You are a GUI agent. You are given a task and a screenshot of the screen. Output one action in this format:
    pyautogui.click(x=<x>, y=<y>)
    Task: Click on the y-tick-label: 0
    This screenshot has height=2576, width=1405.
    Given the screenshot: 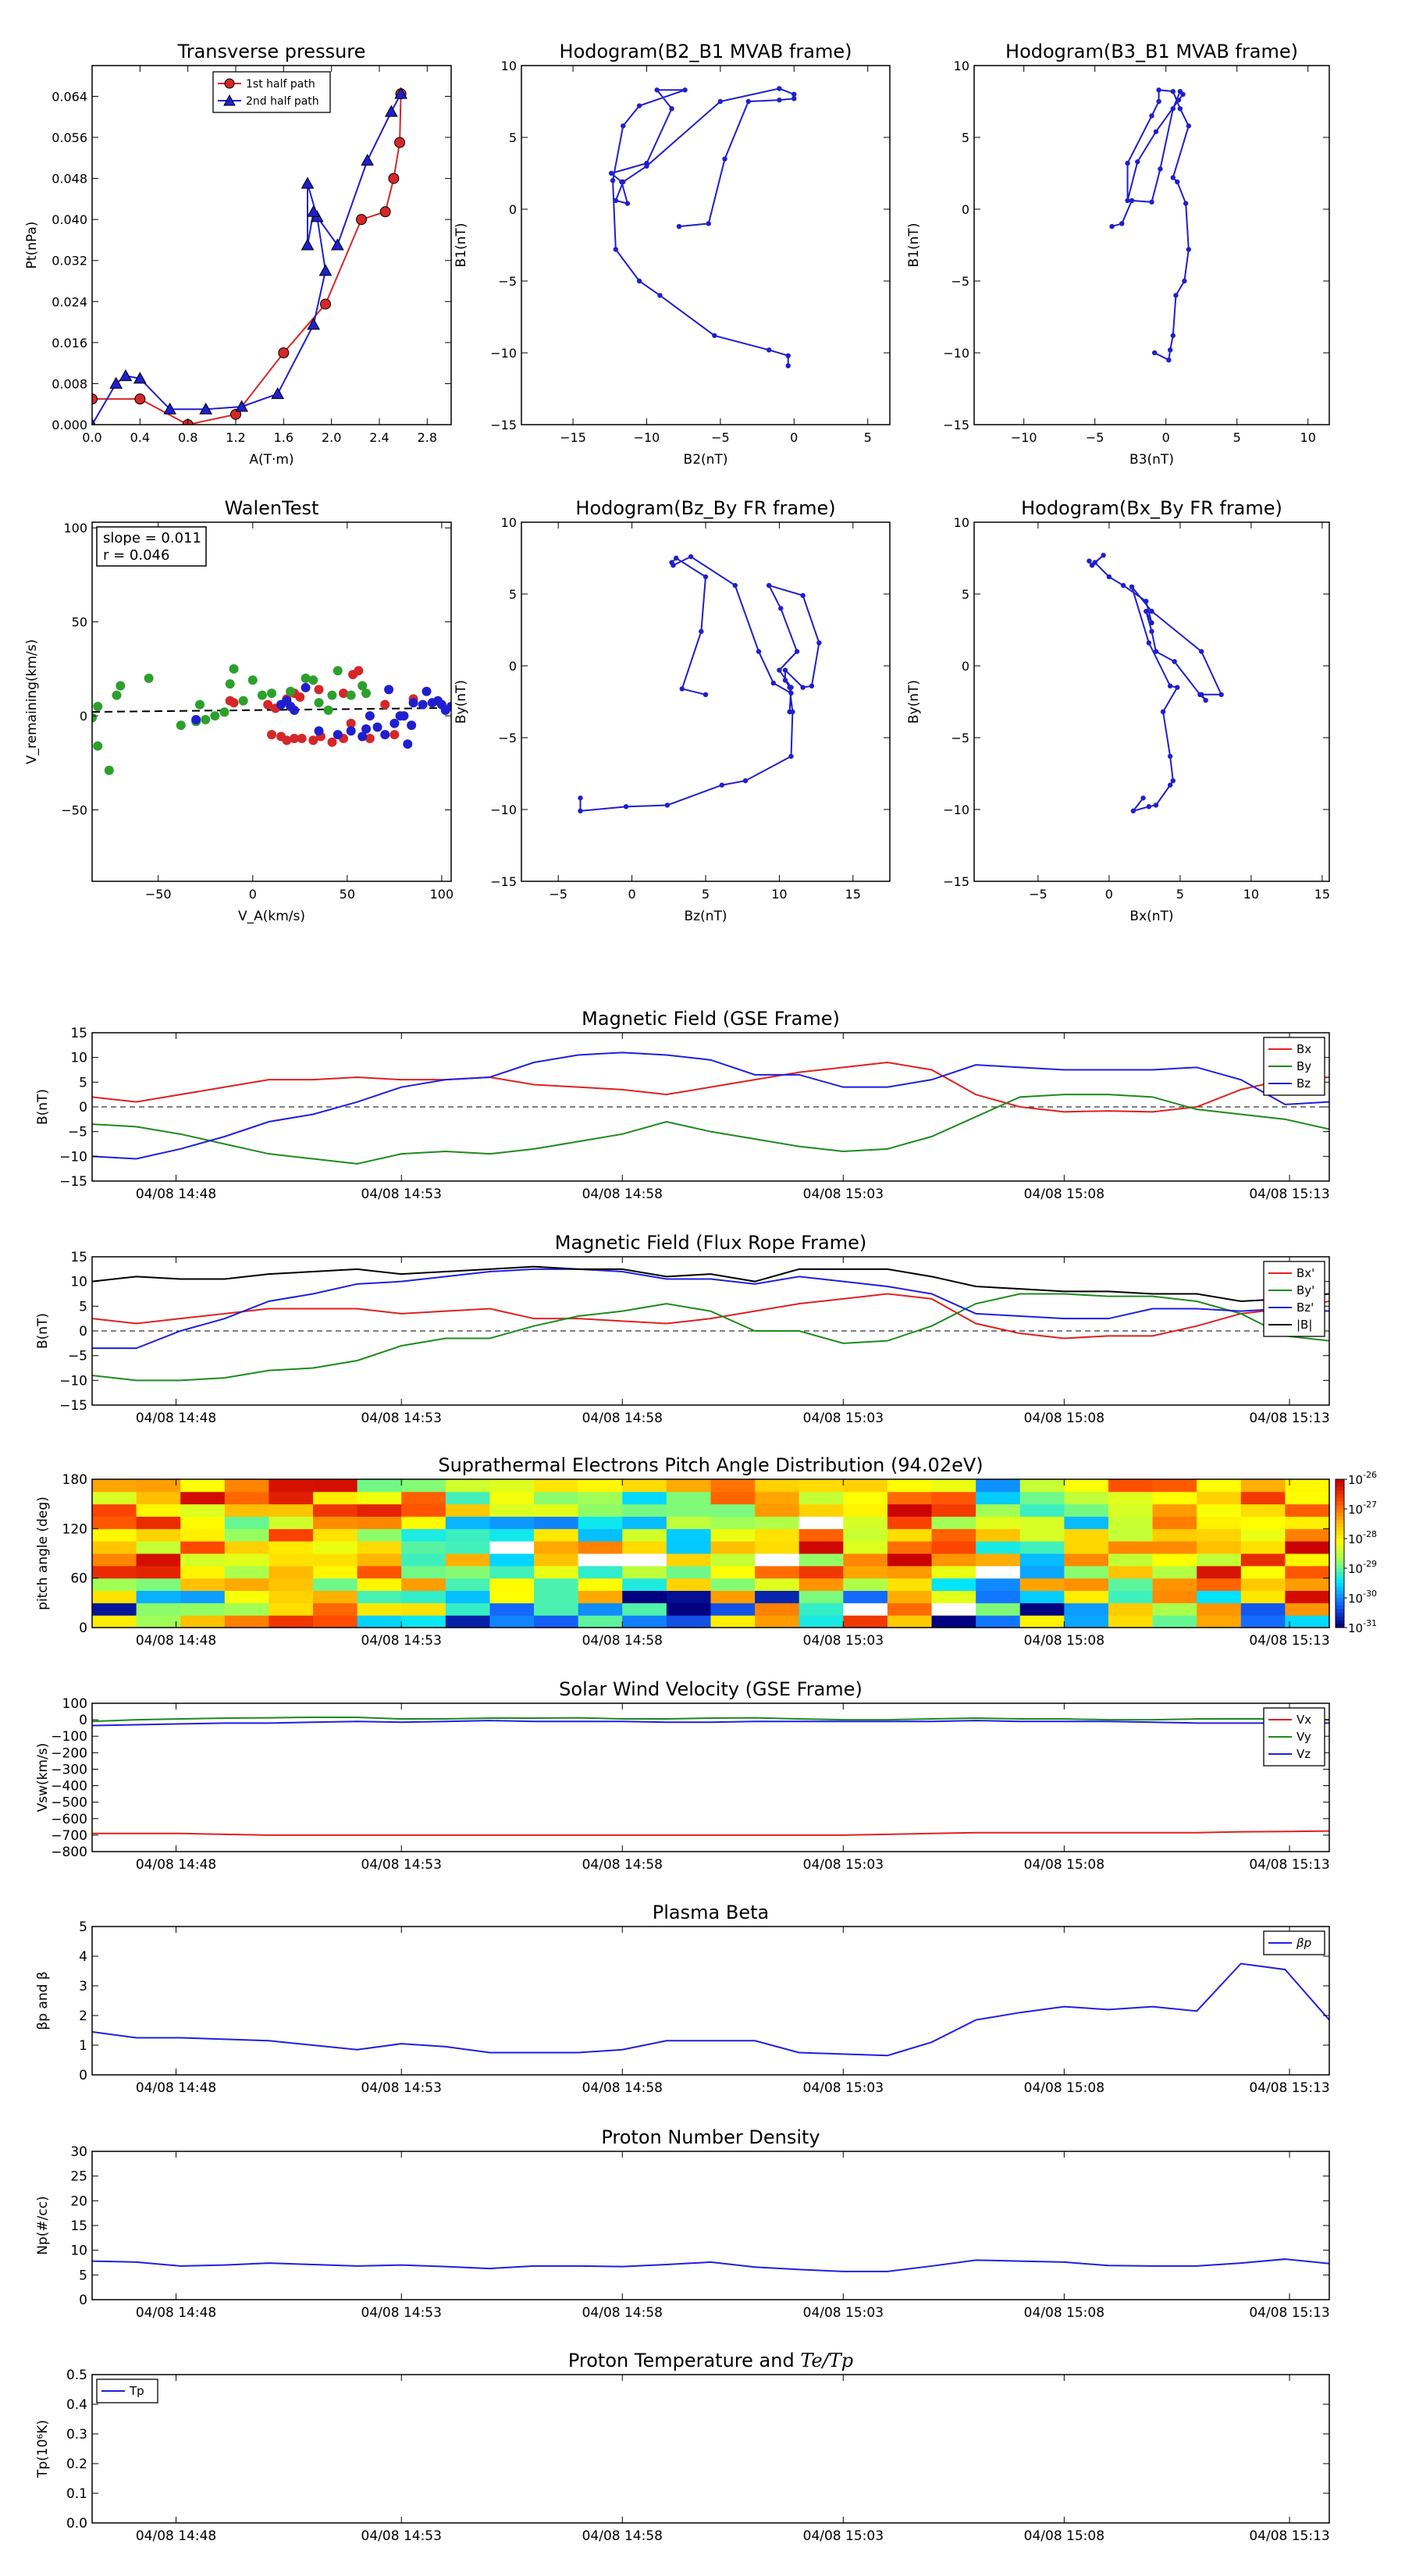 What is the action you would take?
    pyautogui.click(x=965, y=210)
    